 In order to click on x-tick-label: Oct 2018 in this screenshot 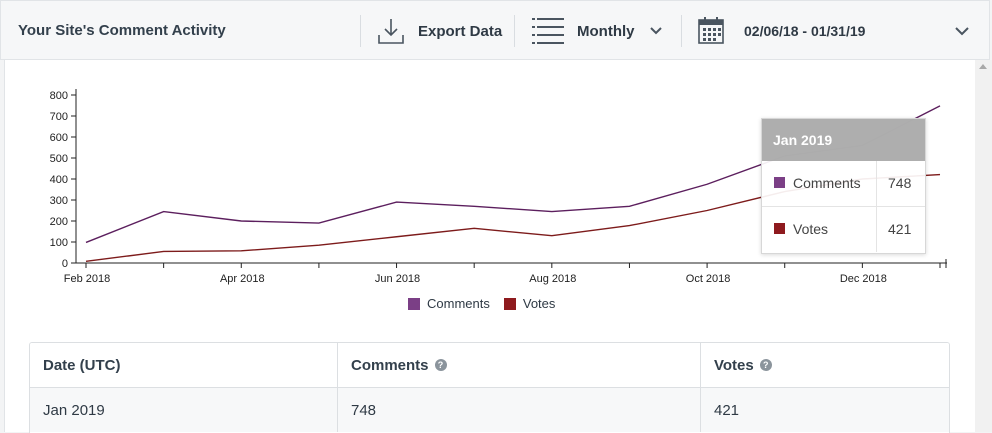, I will do `click(708, 279)`.